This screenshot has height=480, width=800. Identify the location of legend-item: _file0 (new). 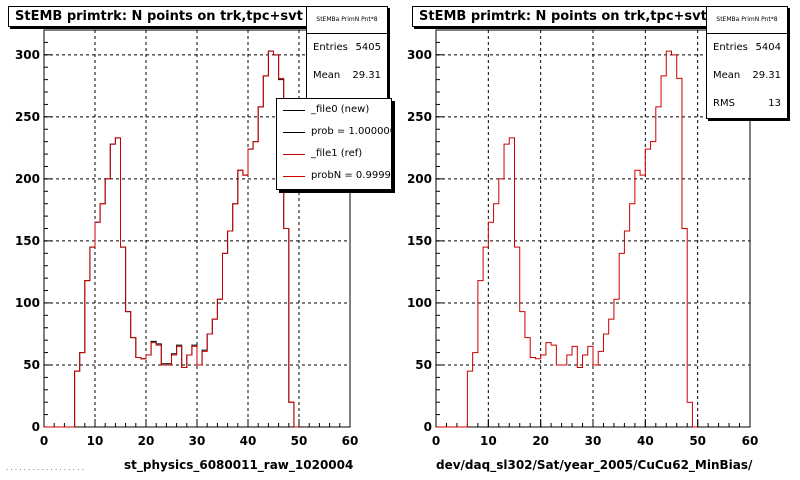
(334, 110).